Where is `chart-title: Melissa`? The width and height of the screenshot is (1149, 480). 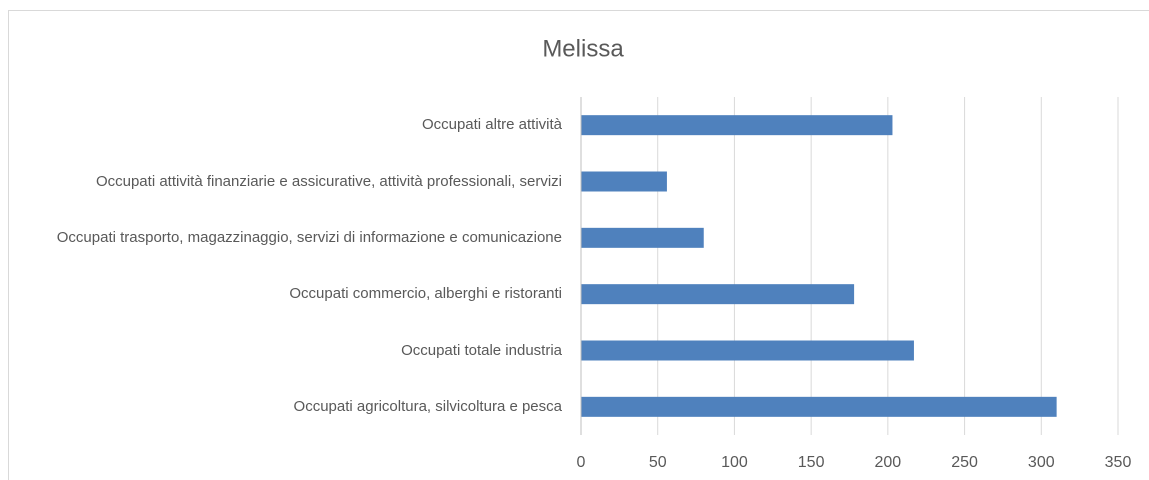
chart-title: Melissa is located at coordinates (583, 48).